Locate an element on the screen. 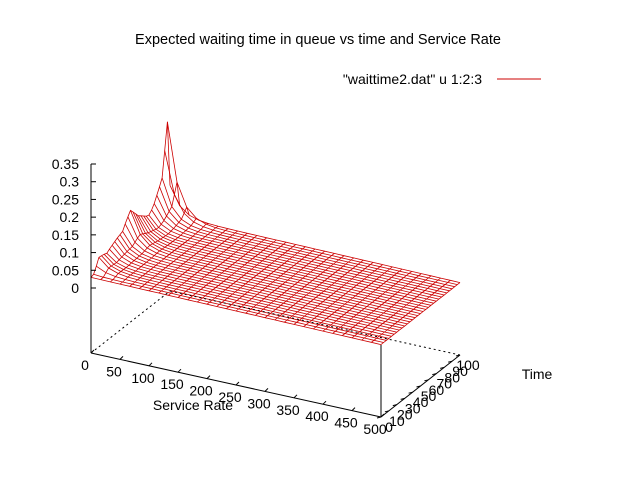 This screenshot has width=640, height=480. y-tick-label: 40 is located at coordinates (421, 402).